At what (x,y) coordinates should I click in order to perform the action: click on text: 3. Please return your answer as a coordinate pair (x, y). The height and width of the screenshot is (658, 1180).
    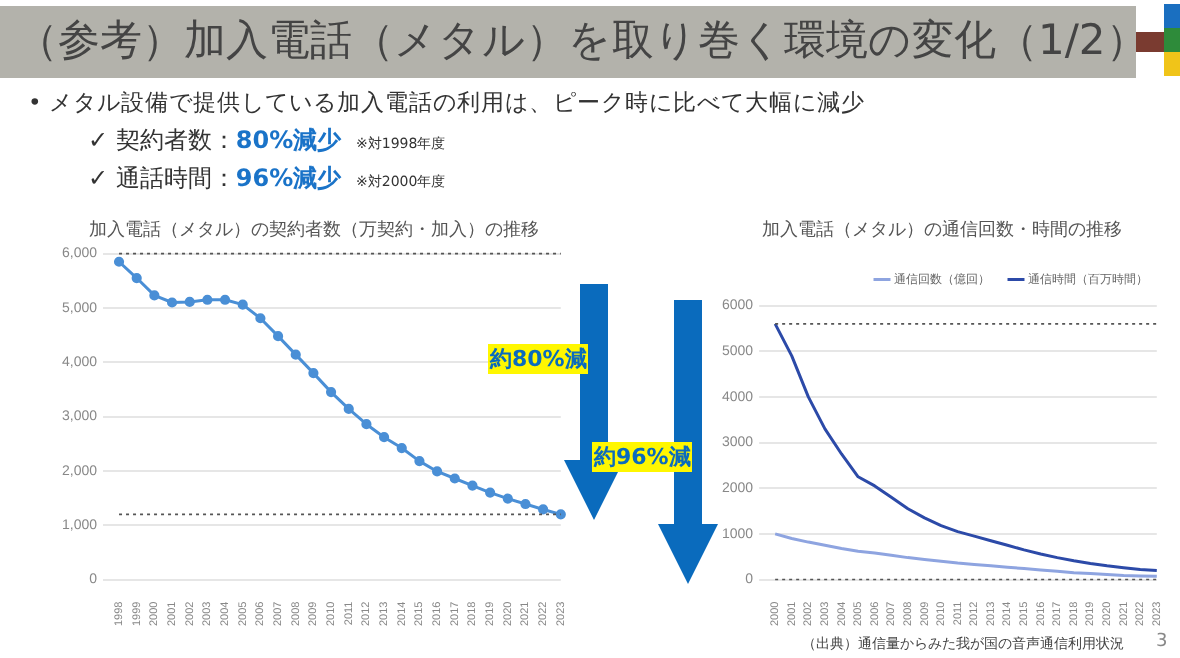
    Looking at the image, I should click on (1162, 642).